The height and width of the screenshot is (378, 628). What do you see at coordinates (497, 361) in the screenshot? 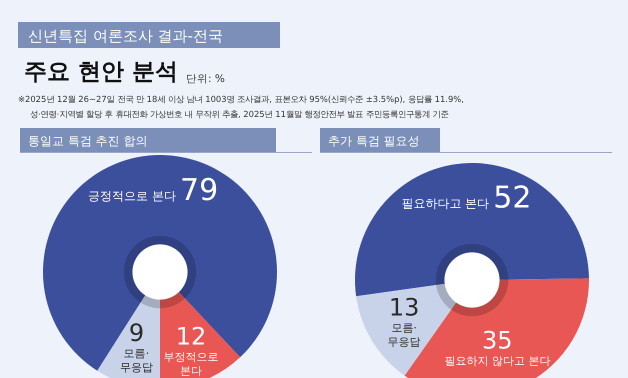
I see `slice-label: 필요하지 않다고 본다` at bounding box center [497, 361].